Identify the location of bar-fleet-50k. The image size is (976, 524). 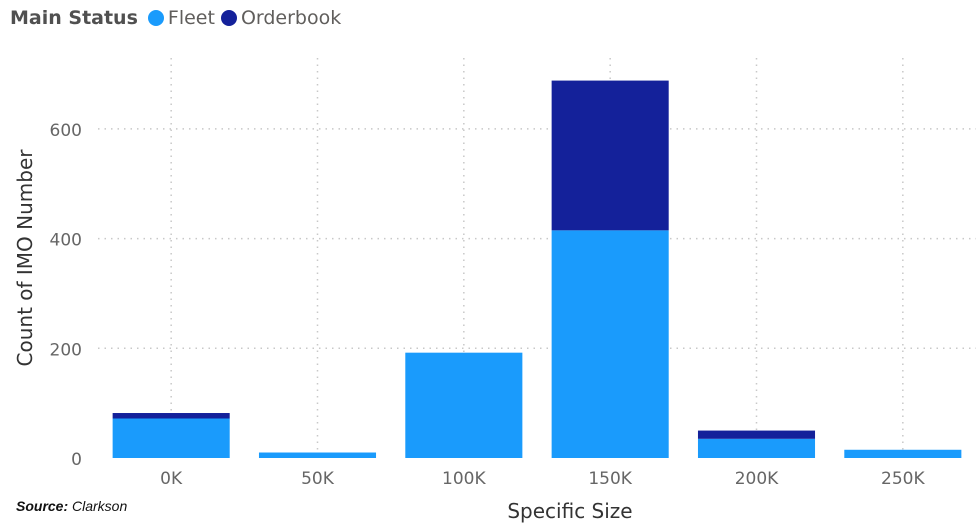
(317, 455).